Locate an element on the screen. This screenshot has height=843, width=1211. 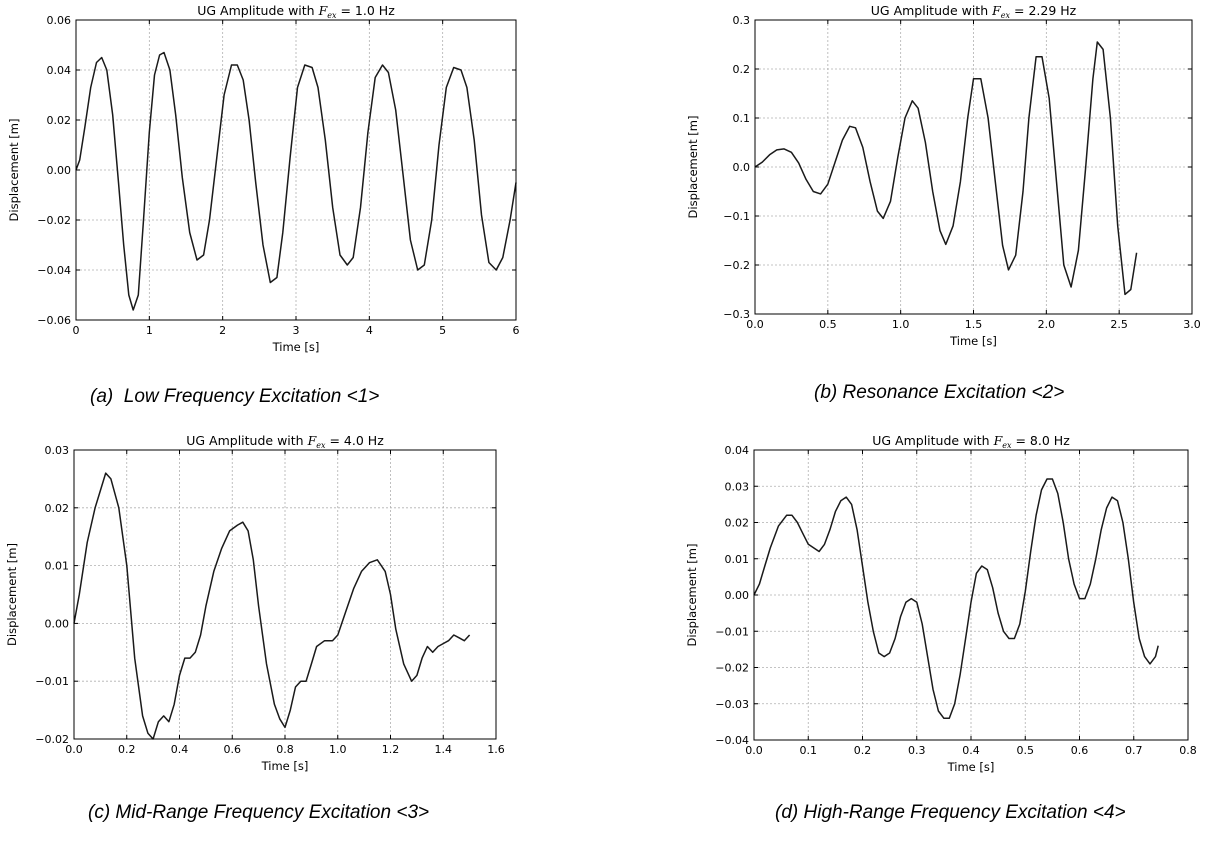
chart-1-y-tick-label: 0.3 is located at coordinates (742, 20).